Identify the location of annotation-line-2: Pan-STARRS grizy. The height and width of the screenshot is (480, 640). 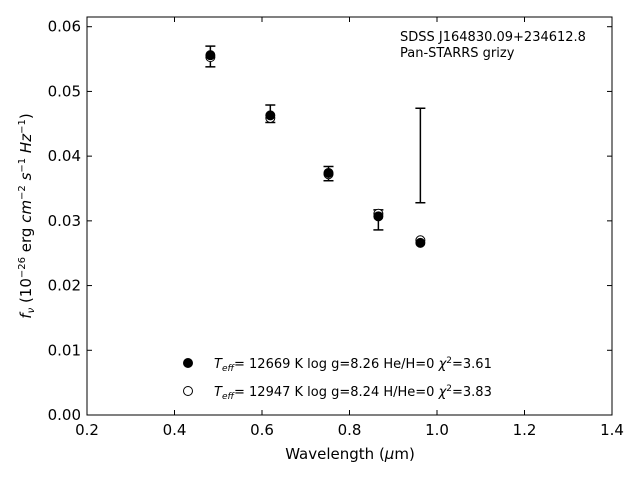
(457, 53).